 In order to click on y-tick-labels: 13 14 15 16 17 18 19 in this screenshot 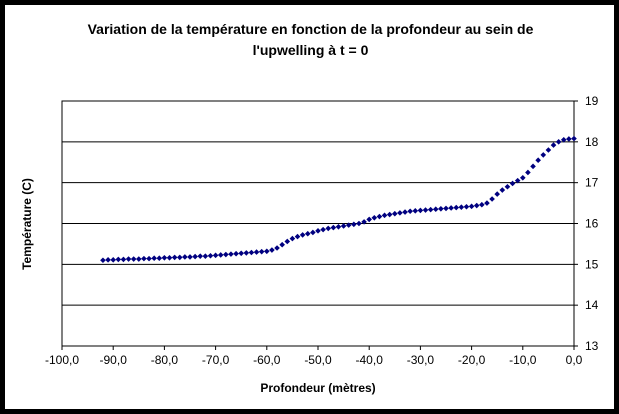, I will do `click(592, 223)`.